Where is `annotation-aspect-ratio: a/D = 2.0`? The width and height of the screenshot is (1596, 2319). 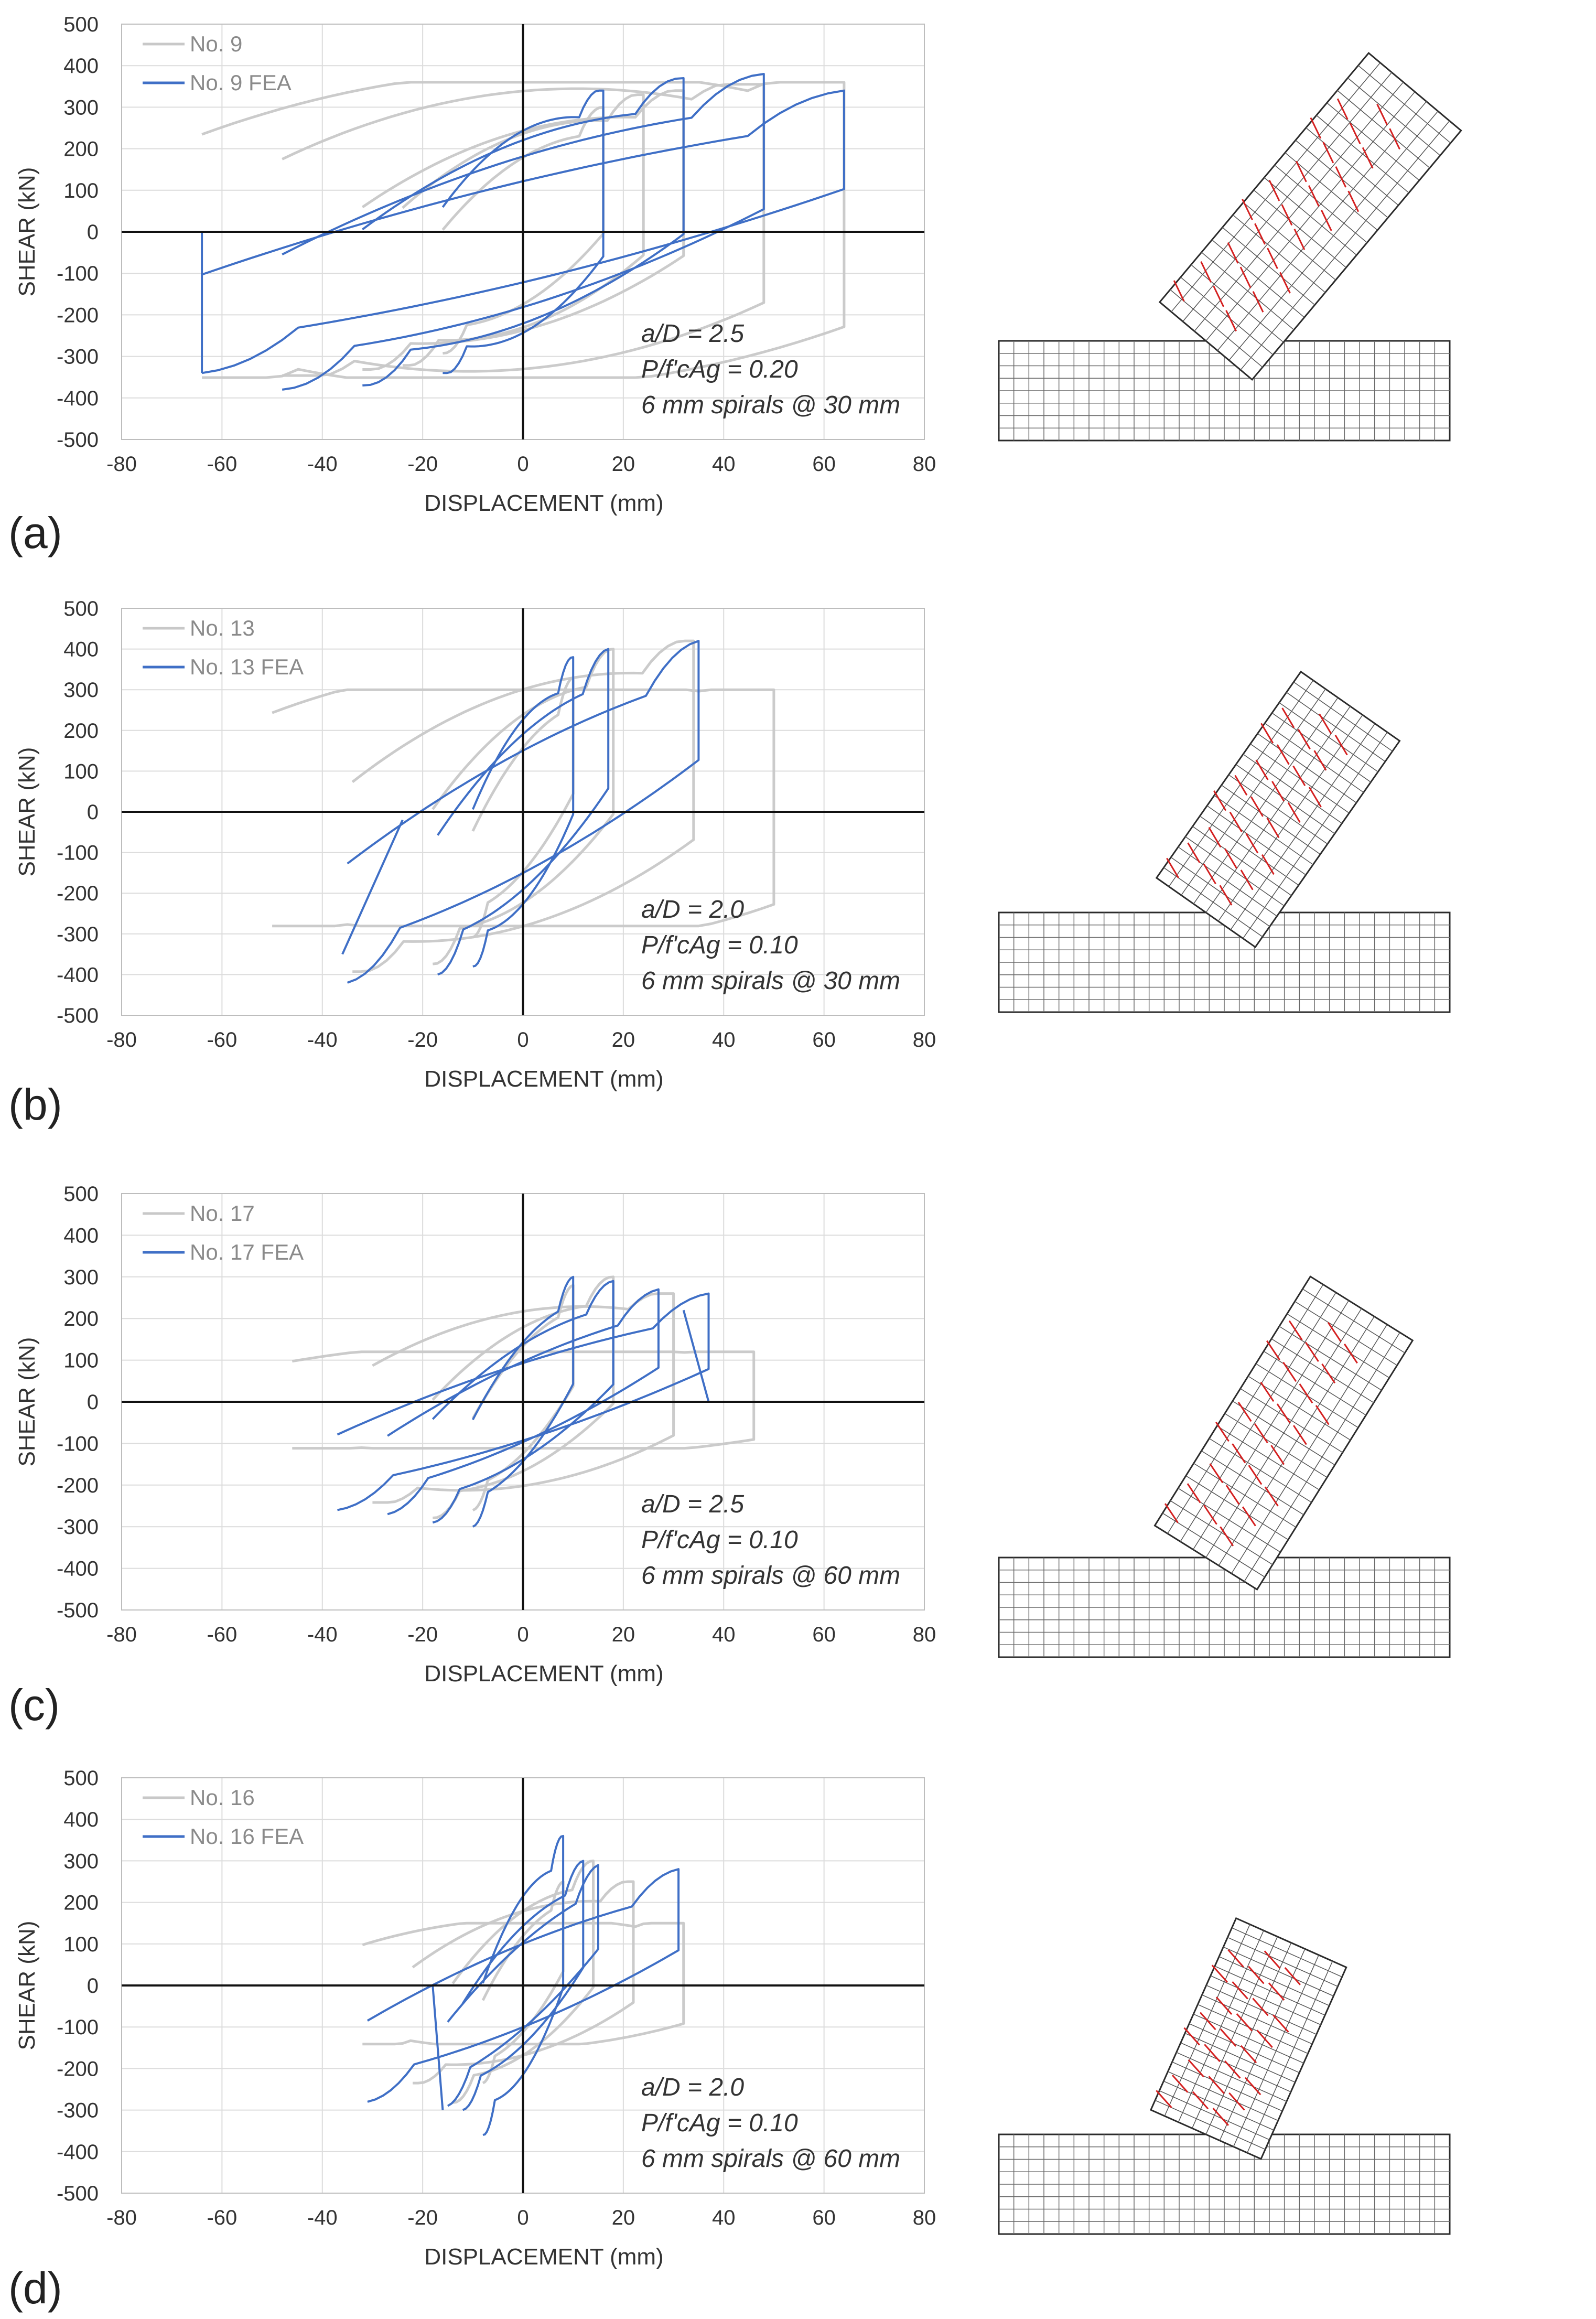 annotation-aspect-ratio: a/D = 2.0 is located at coordinates (692, 910).